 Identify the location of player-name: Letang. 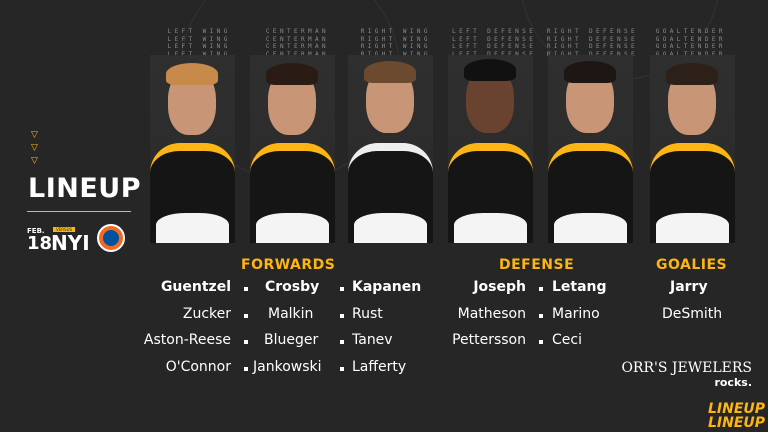
(579, 287).